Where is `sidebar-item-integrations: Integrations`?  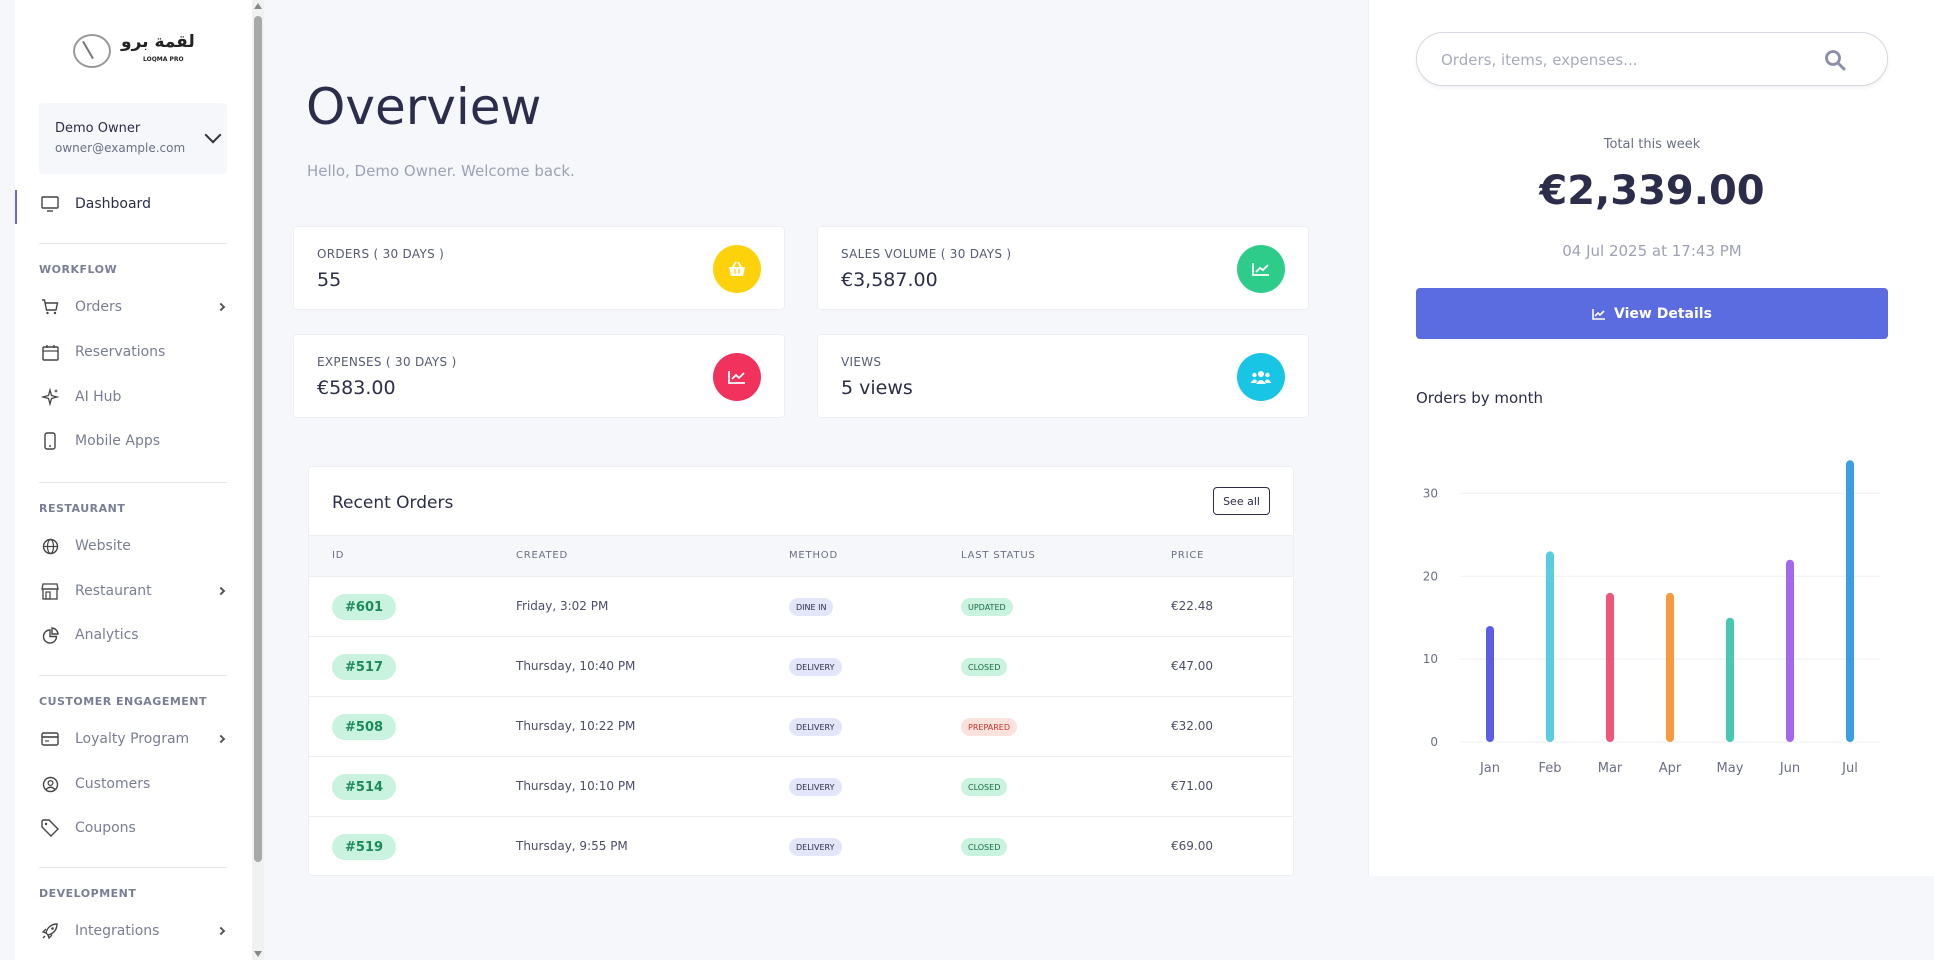 sidebar-item-integrations: Integrations is located at coordinates (133, 931).